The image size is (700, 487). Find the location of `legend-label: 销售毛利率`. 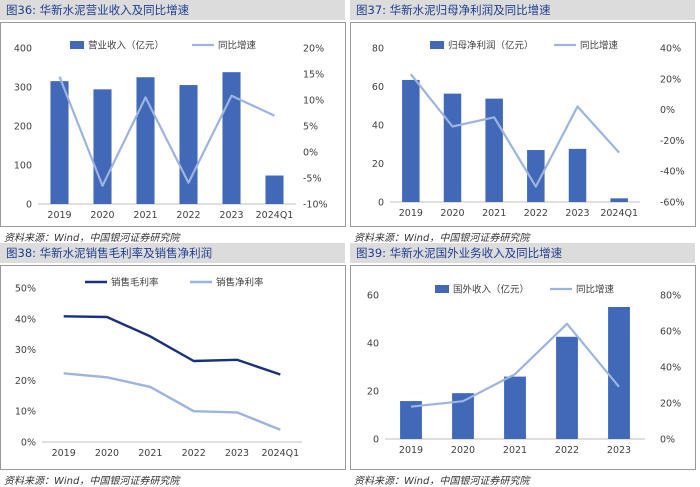

legend-label: 销售毛利率 is located at coordinates (135, 283).